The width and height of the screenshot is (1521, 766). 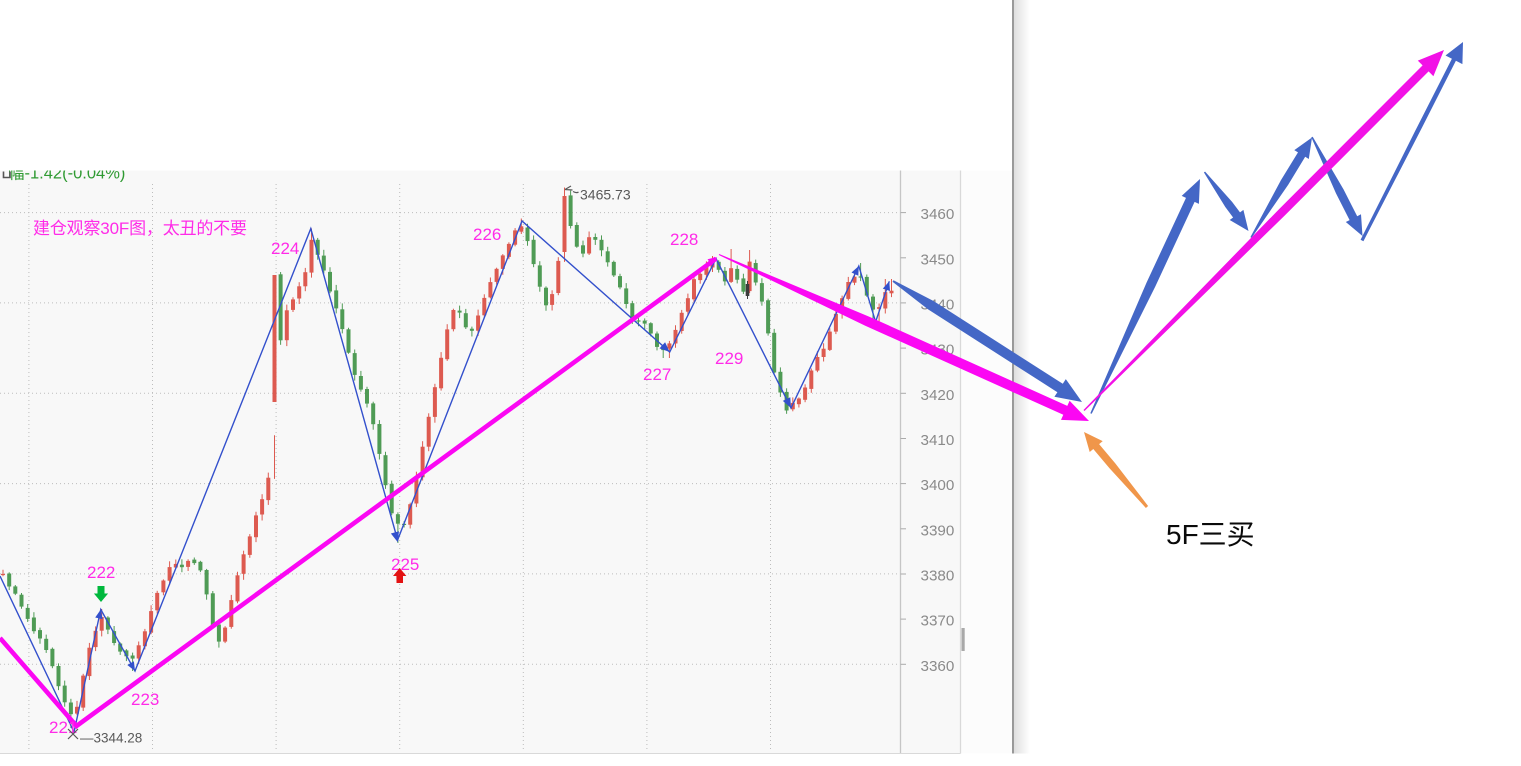 What do you see at coordinates (145, 699) in the screenshot?
I see `svg-text: 223` at bounding box center [145, 699].